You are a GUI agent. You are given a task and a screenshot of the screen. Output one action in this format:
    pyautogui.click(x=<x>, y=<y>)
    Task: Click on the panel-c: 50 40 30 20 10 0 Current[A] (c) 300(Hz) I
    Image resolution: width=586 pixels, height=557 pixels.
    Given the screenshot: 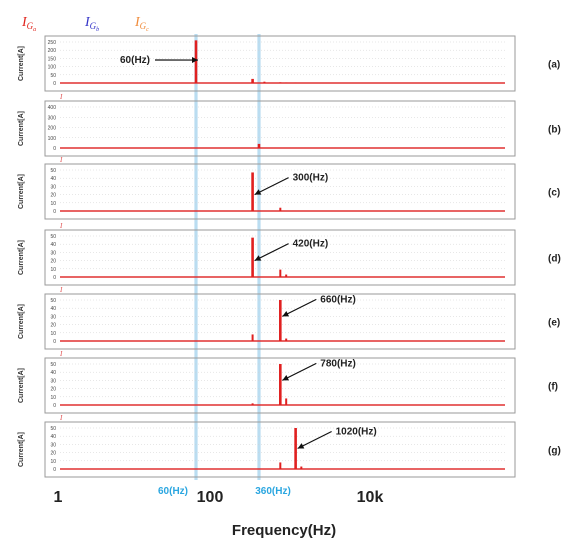 What is the action you would take?
    pyautogui.click(x=289, y=188)
    